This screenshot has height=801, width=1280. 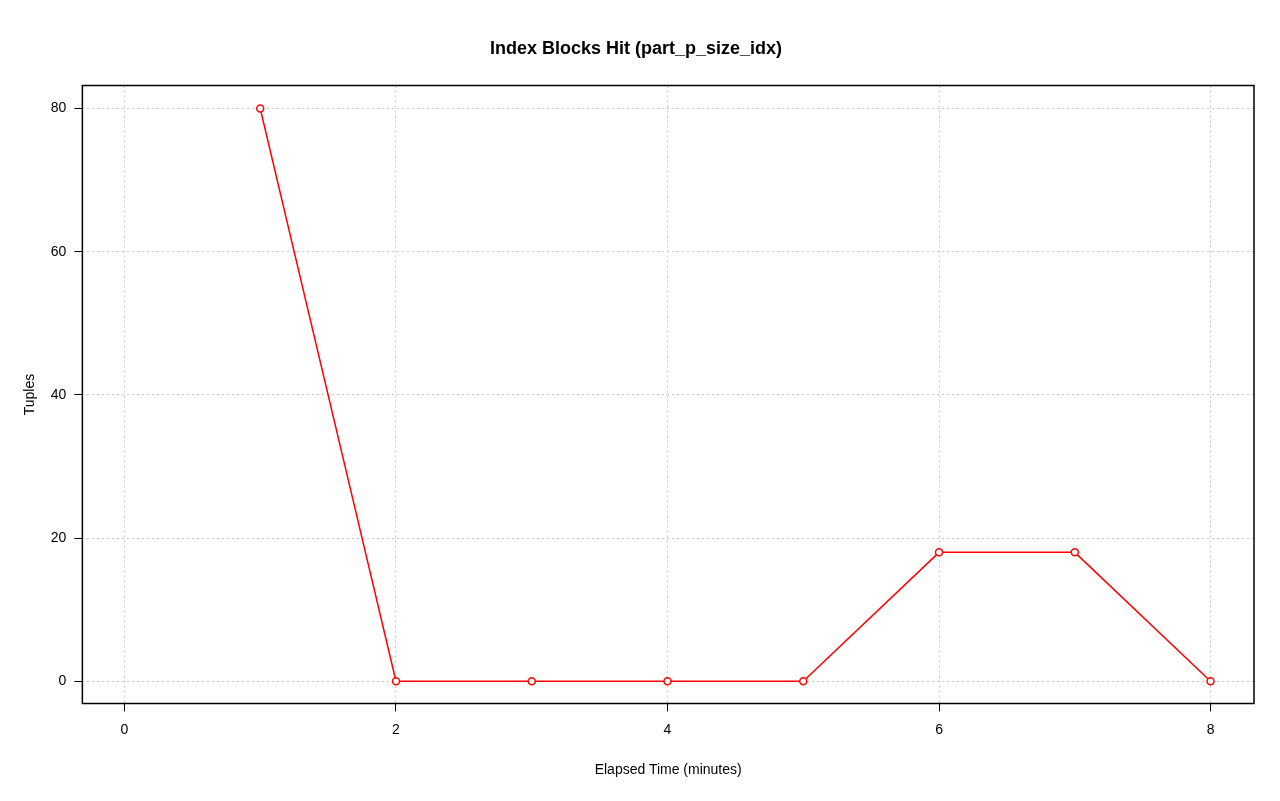 What do you see at coordinates (396, 728) in the screenshot?
I see `x-tick-label: 2` at bounding box center [396, 728].